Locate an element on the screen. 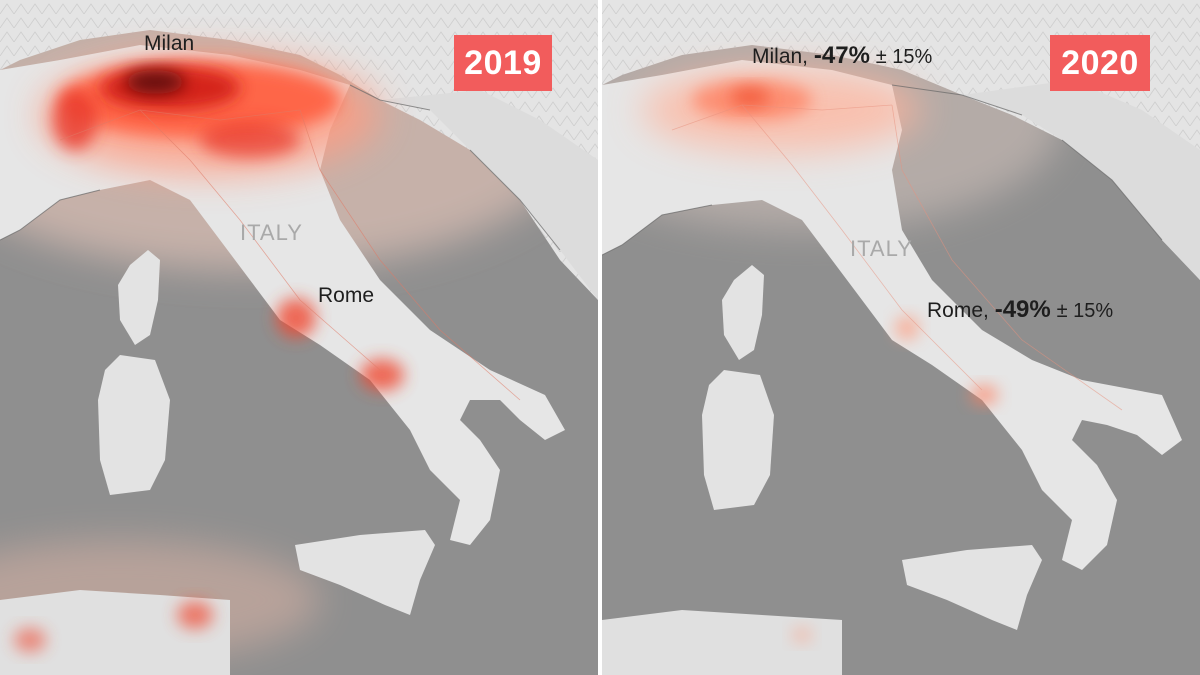 Image resolution: width=1200 pixels, height=675 pixels. change-value: -47% is located at coordinates (841, 55).